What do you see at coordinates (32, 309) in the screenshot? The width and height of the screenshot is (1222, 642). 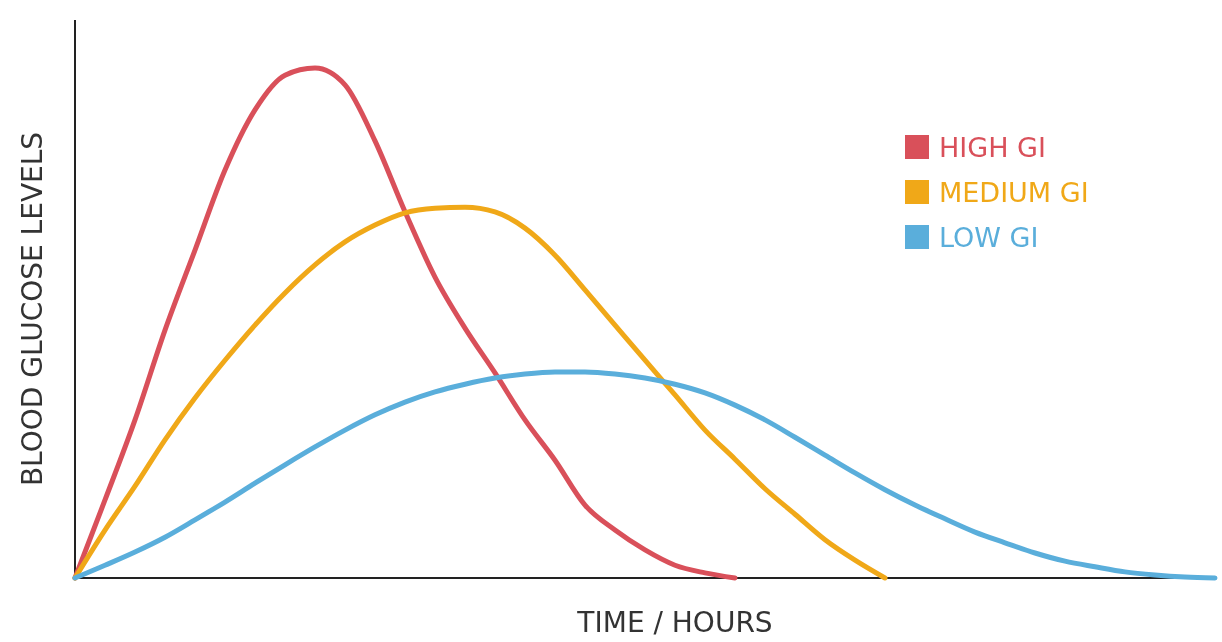 I see `y-axis-title: BLOOD GLUCOSE LEVELS` at bounding box center [32, 309].